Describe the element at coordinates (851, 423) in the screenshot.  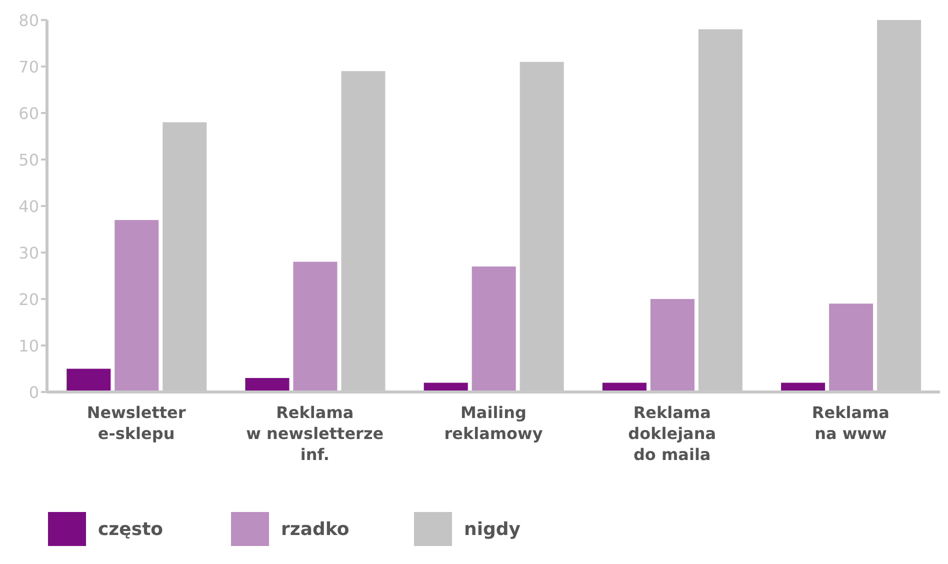
I see `x-tick-label: Reklama na www` at that location.